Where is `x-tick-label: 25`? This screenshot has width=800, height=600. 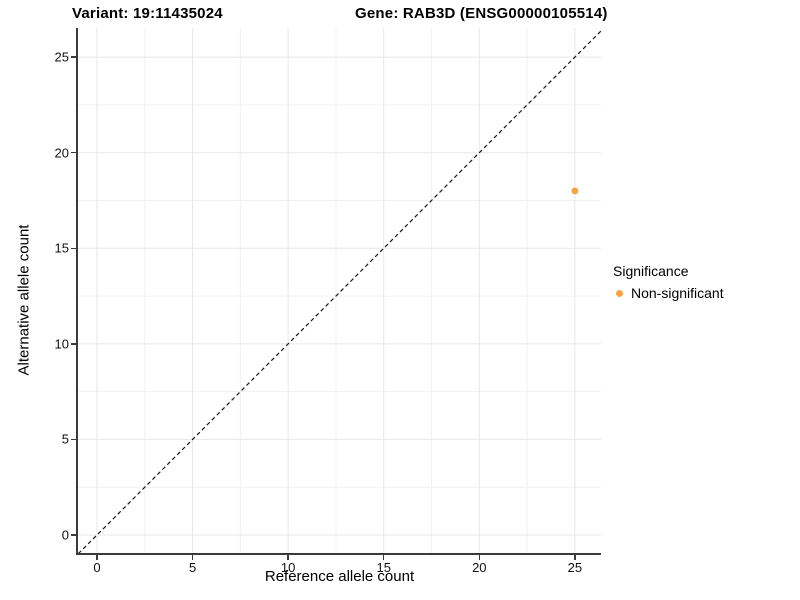
x-tick-label: 25 is located at coordinates (575, 567).